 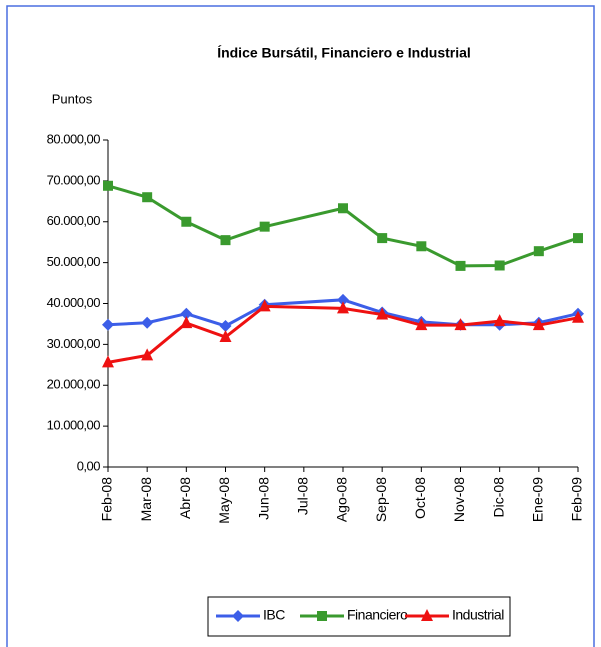 I want to click on y-tick-label: 60.000,00, so click(x=74, y=220).